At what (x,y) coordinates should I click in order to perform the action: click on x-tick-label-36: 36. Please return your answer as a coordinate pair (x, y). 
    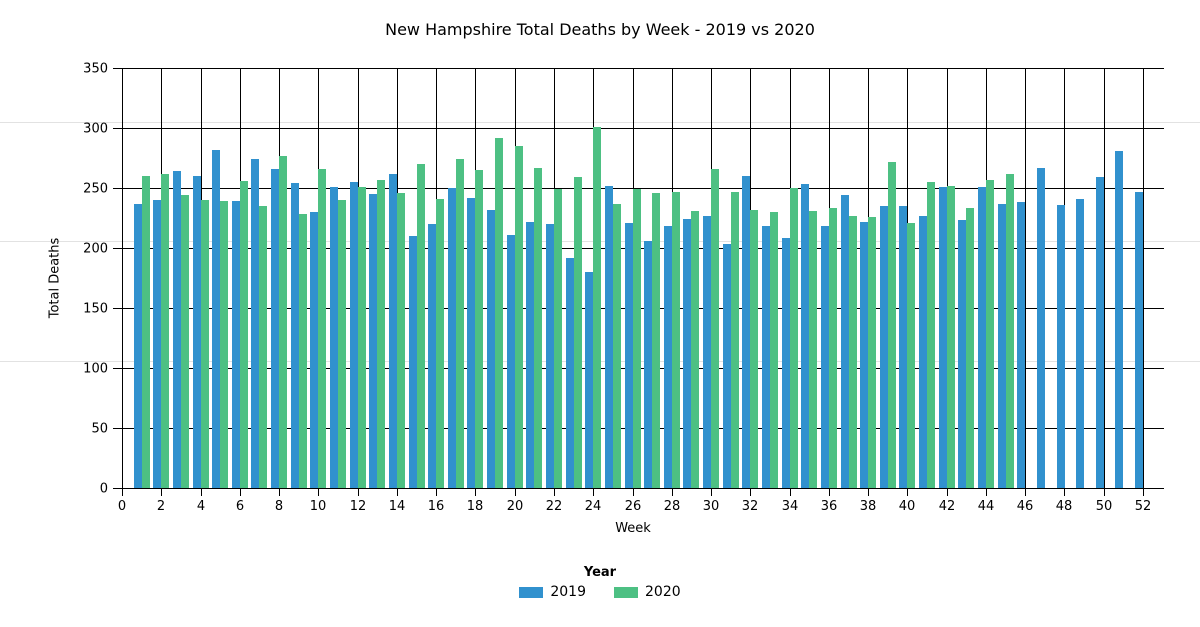
    Looking at the image, I should click on (829, 506).